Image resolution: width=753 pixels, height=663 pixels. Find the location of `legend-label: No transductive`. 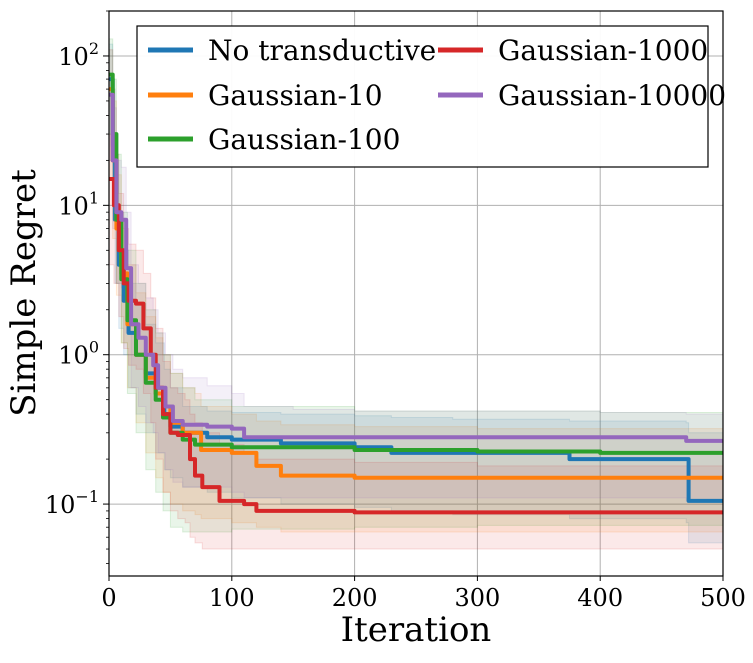

legend-label: No transductive is located at coordinates (322, 50).